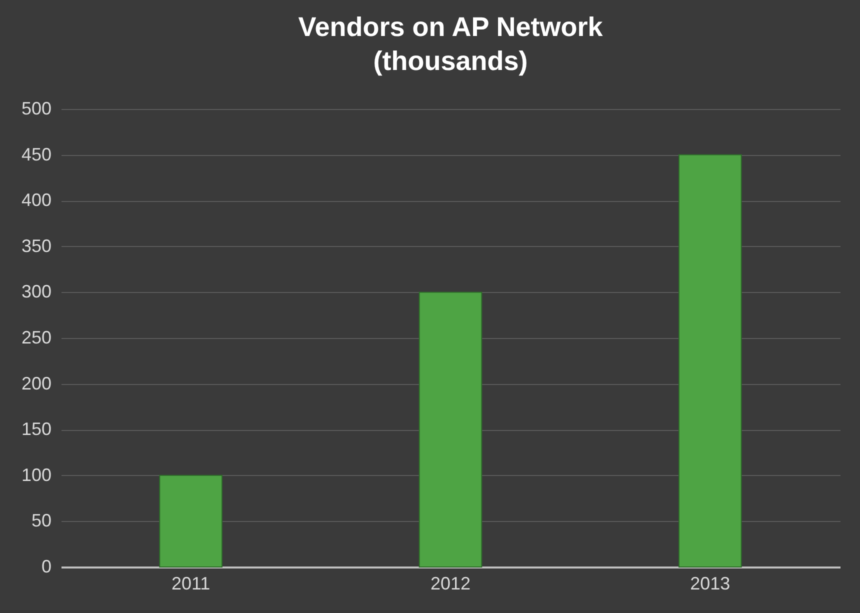 The image size is (860, 613). What do you see at coordinates (36, 200) in the screenshot?
I see `y-tick-label: 400` at bounding box center [36, 200].